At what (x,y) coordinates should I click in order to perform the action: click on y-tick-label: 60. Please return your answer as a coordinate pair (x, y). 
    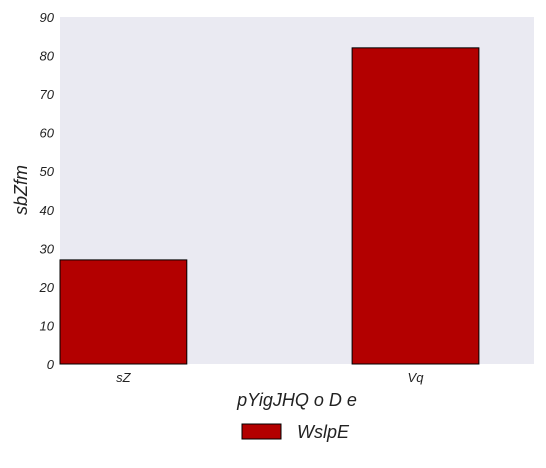
    Looking at the image, I should click on (47, 133).